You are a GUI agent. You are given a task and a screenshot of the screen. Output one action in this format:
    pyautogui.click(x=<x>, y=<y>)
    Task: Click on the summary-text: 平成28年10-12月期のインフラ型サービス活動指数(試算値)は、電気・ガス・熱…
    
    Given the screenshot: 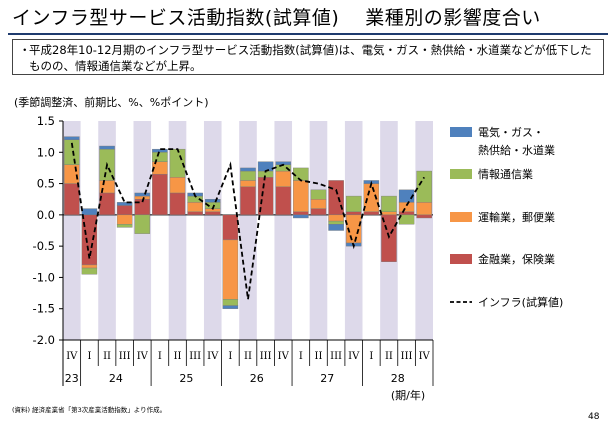 What is the action you would take?
    pyautogui.click(x=310, y=58)
    